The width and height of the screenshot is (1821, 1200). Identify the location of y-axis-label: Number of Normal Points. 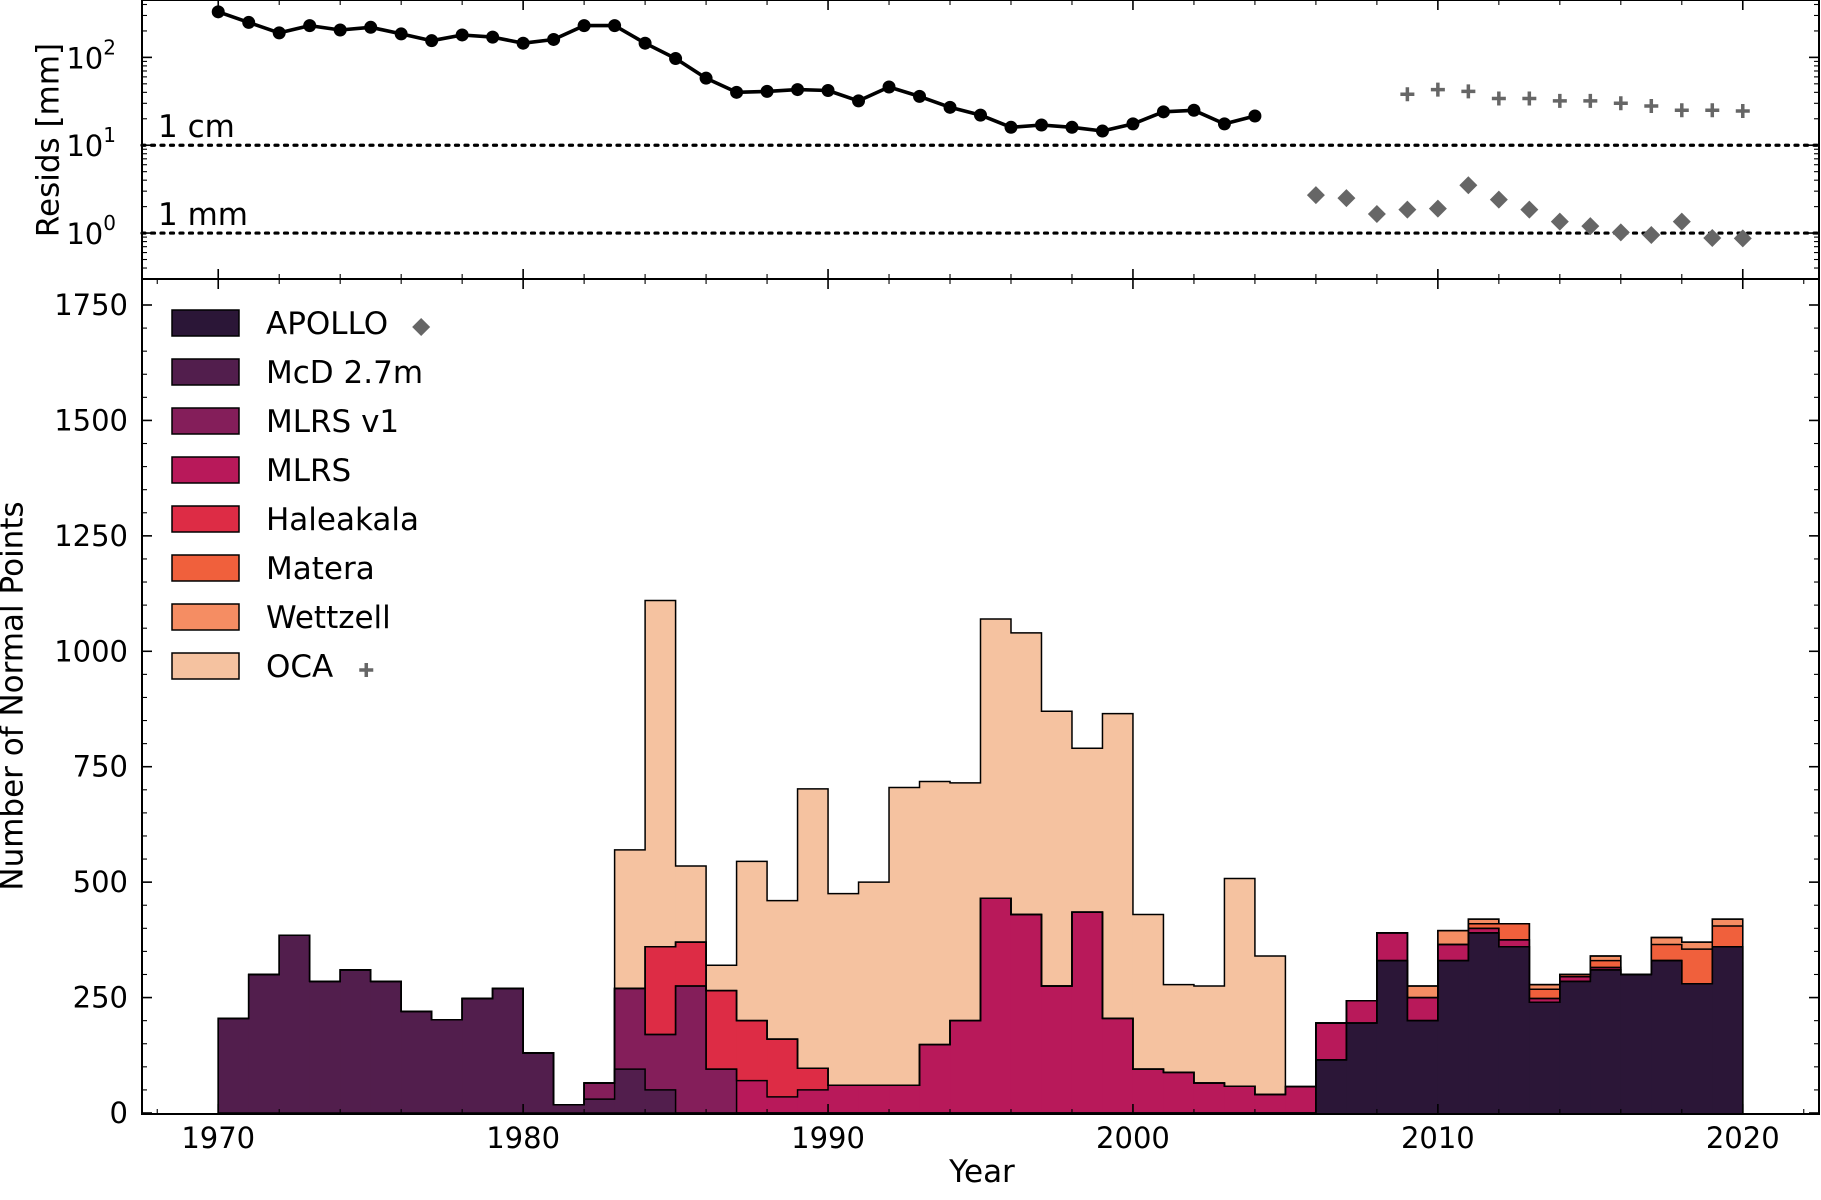
(15, 695).